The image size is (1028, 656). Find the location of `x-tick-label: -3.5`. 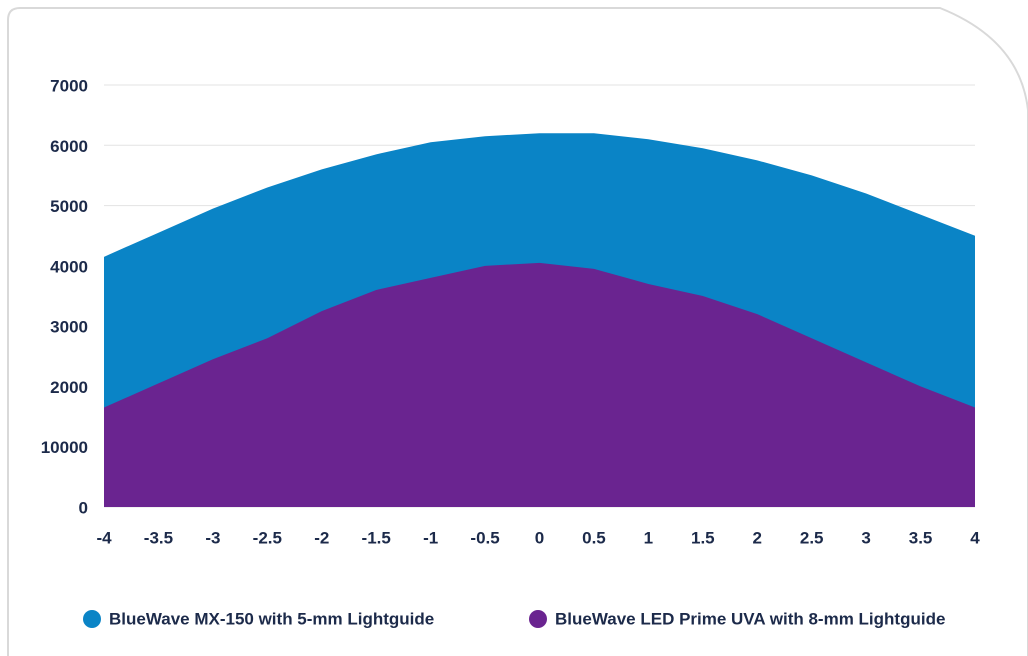

x-tick-label: -3.5 is located at coordinates (158, 537).